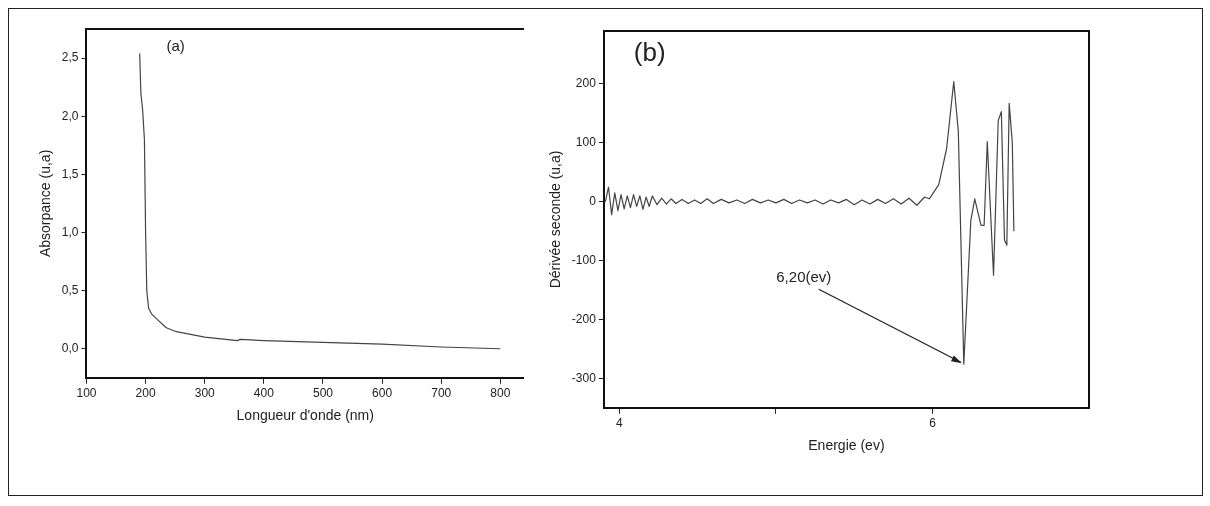  Describe the element at coordinates (555, 219) in the screenshot. I see `y-axis-title: Dérivée seconde (u,a)` at that location.